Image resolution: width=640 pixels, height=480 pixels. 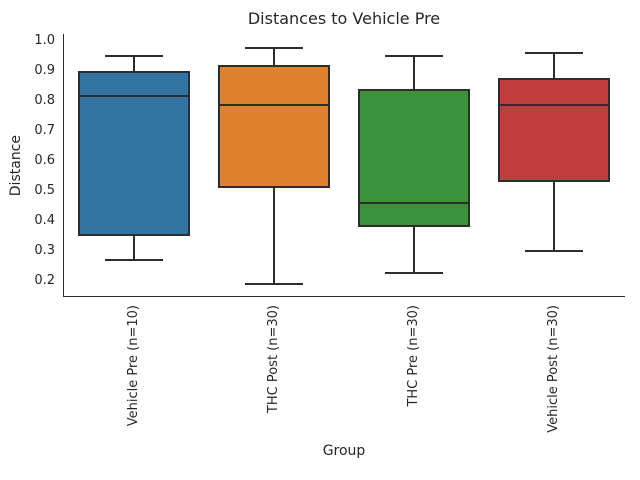 What do you see at coordinates (344, 451) in the screenshot?
I see `x-axis-label: Group` at bounding box center [344, 451].